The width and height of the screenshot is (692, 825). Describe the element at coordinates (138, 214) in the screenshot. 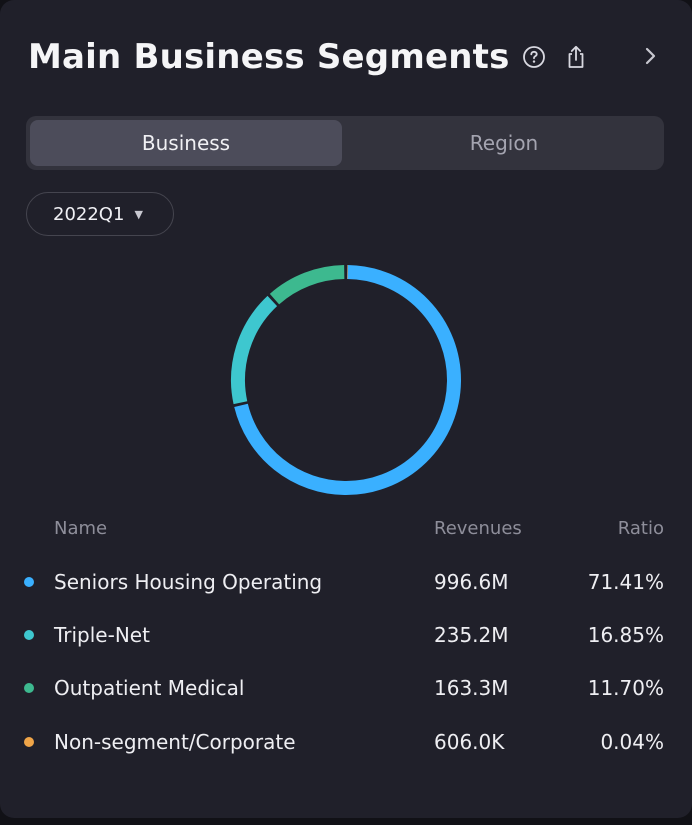

I see `caret-down-icon: ▼` at that location.